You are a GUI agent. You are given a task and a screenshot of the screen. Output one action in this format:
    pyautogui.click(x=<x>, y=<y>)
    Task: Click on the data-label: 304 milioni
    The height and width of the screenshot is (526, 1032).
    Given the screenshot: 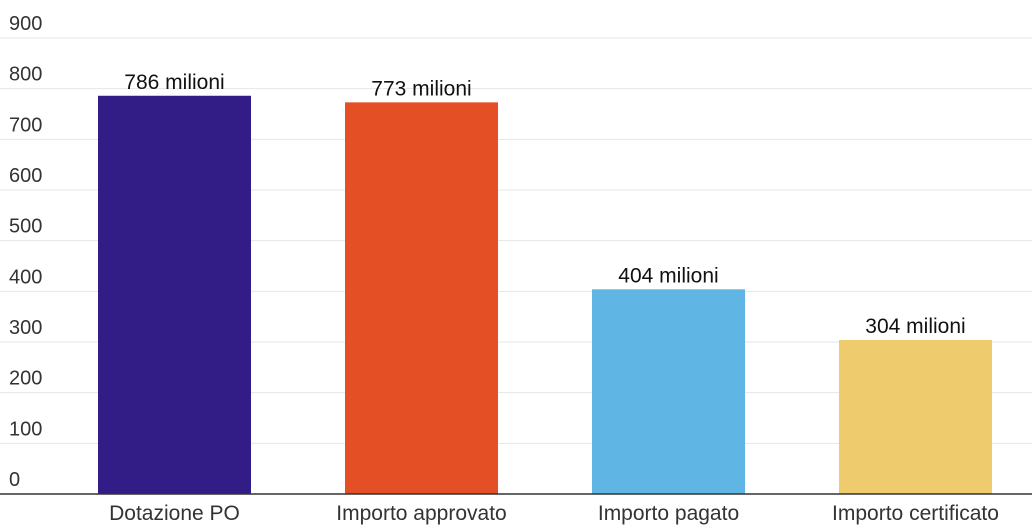 What is the action you would take?
    pyautogui.click(x=915, y=326)
    